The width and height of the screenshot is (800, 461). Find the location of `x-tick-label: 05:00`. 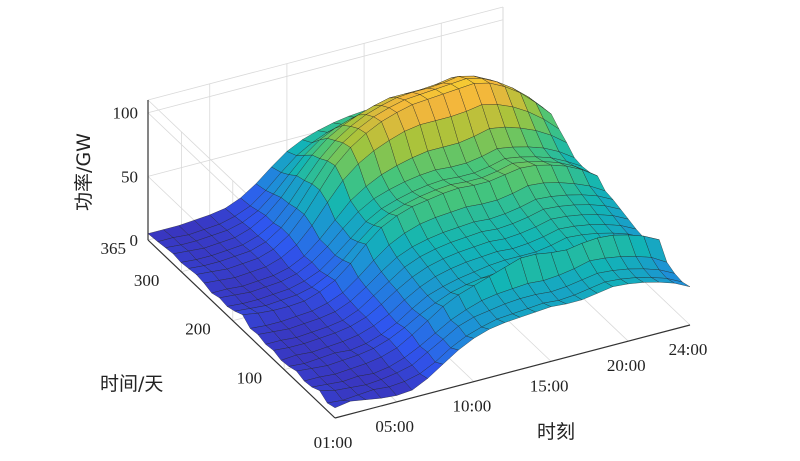

x-tick-label: 05:00 is located at coordinates (394, 426).